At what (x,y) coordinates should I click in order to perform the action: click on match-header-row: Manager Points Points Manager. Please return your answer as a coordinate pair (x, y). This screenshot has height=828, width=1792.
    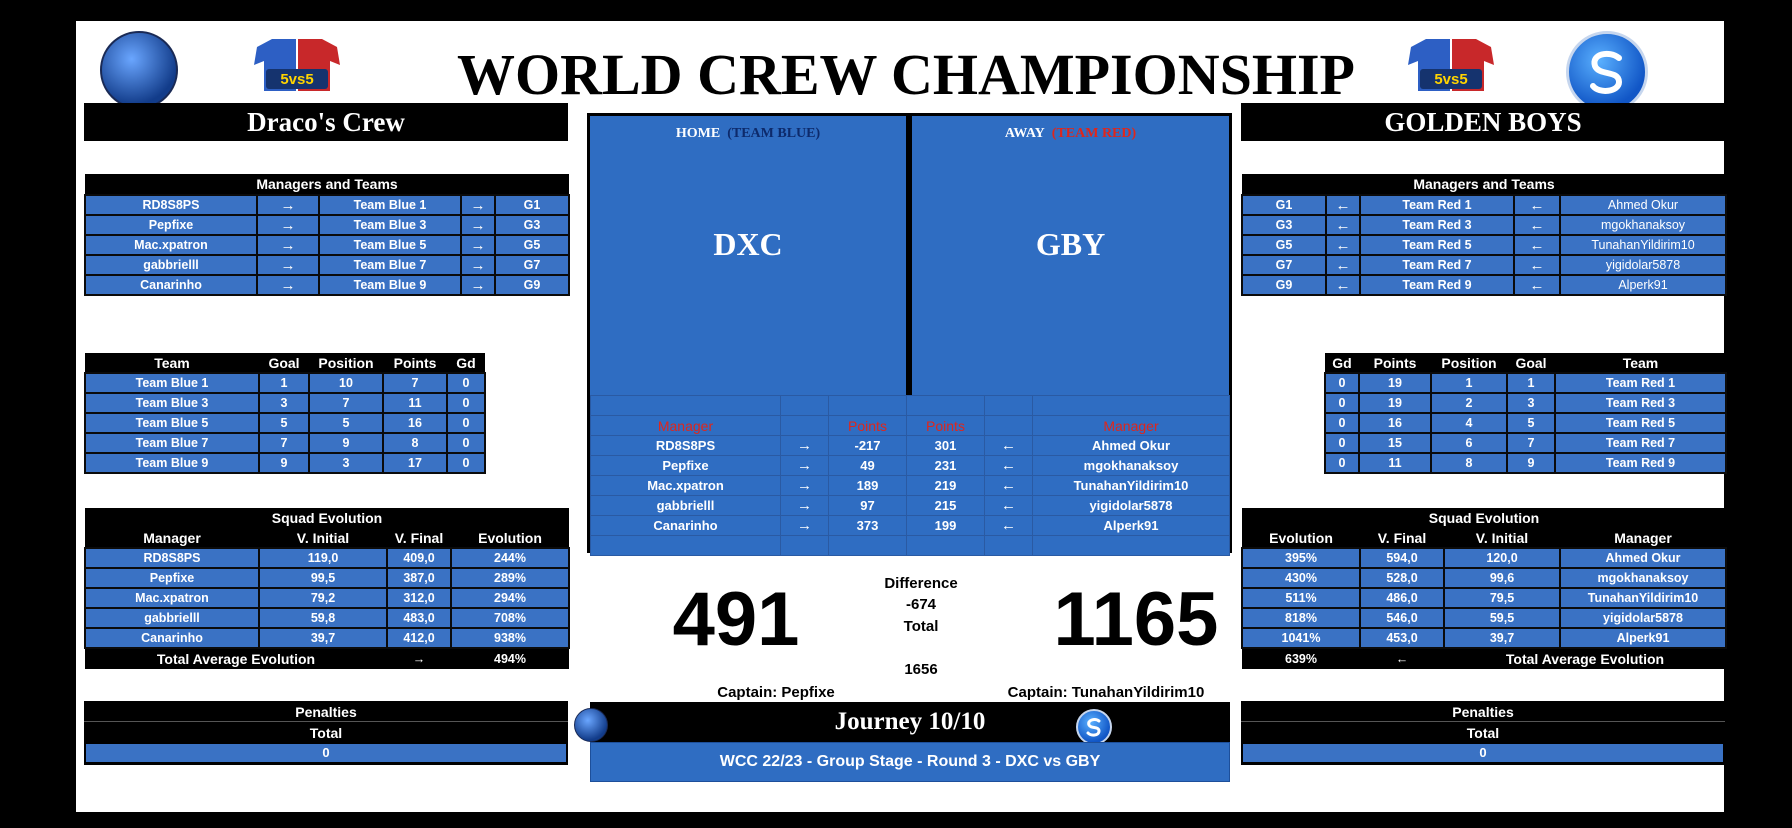
    Looking at the image, I should click on (910, 425).